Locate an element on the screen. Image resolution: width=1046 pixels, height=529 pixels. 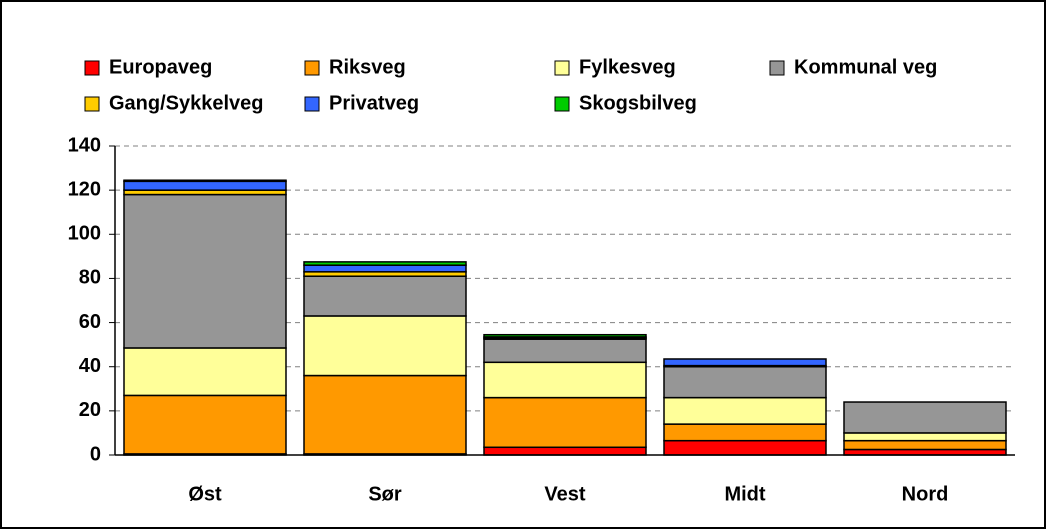
legend-label: Riksveg is located at coordinates (367, 67).